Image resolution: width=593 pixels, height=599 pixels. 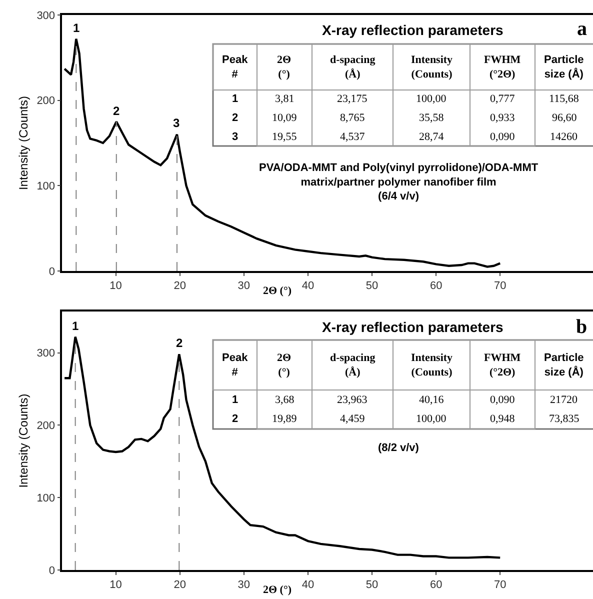 What do you see at coordinates (353, 137) in the screenshot?
I see `annotation: 4,537` at bounding box center [353, 137].